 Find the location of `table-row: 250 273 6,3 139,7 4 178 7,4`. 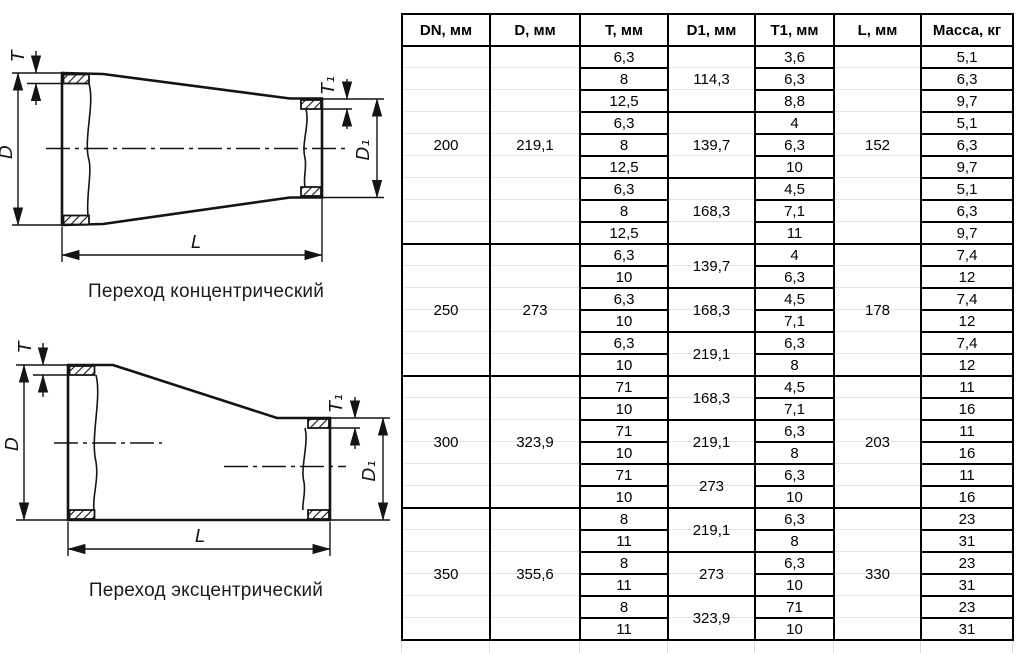

table-row: 250 273 6,3 139,7 4 178 7,4 is located at coordinates (708, 311).